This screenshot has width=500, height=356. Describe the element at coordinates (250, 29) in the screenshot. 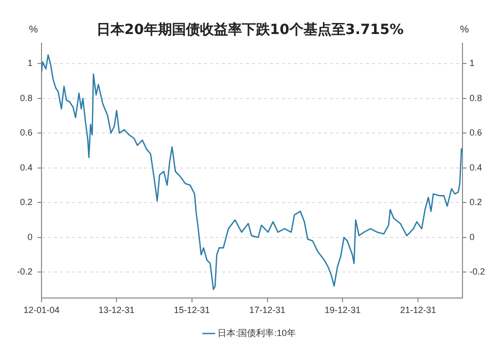

I see `chart-title: 日本20年期国债收益率下跌10个基点至3.715%` at that location.